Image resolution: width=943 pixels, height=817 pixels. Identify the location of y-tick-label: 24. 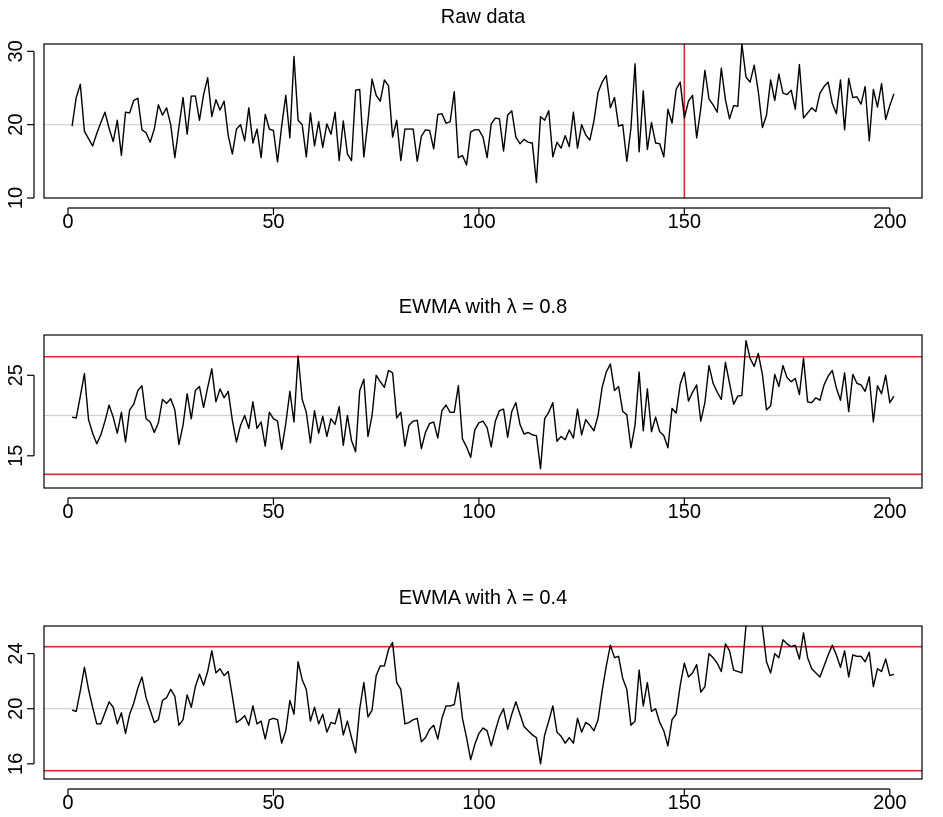
(16, 653).